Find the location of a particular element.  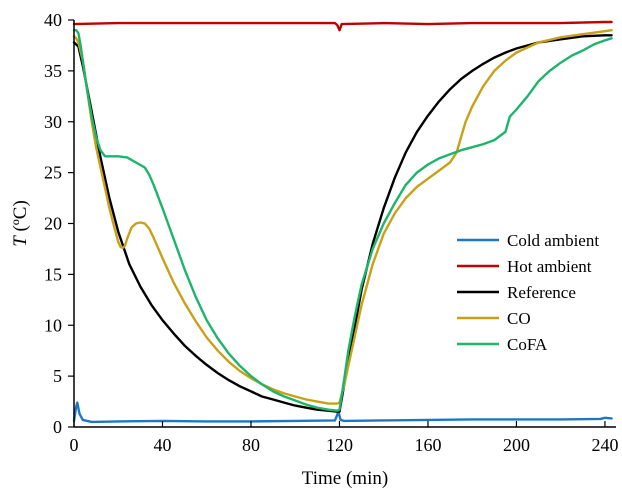

y-tick-label: 5 is located at coordinates (57, 376).